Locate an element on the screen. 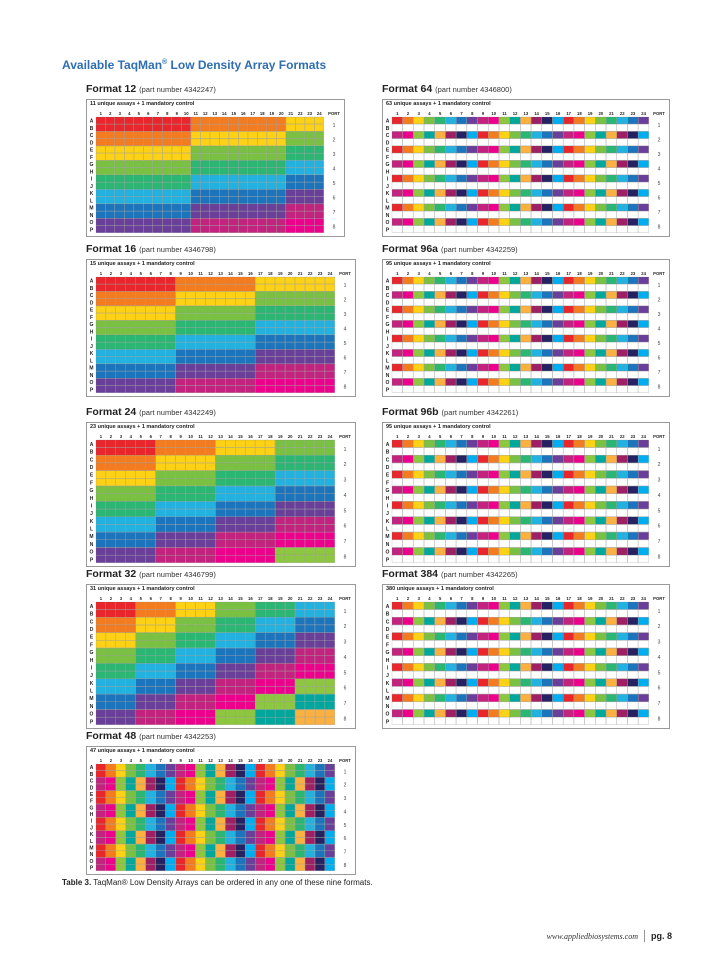 This screenshot has height=971, width=728. column-number: 2 is located at coordinates (111, 436).